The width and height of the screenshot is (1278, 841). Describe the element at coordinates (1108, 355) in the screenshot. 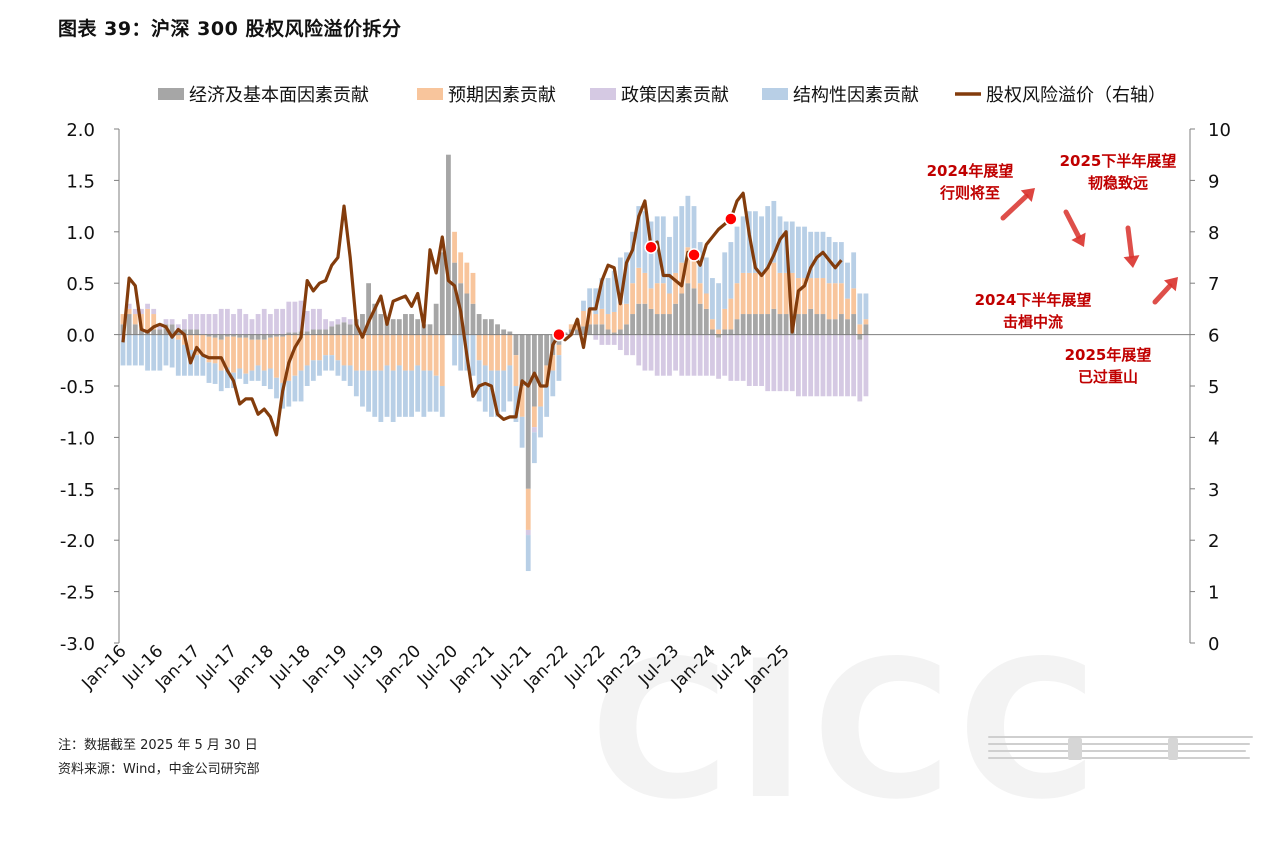

I see `annotation-ann2025-line-0: 2025年展望` at that location.